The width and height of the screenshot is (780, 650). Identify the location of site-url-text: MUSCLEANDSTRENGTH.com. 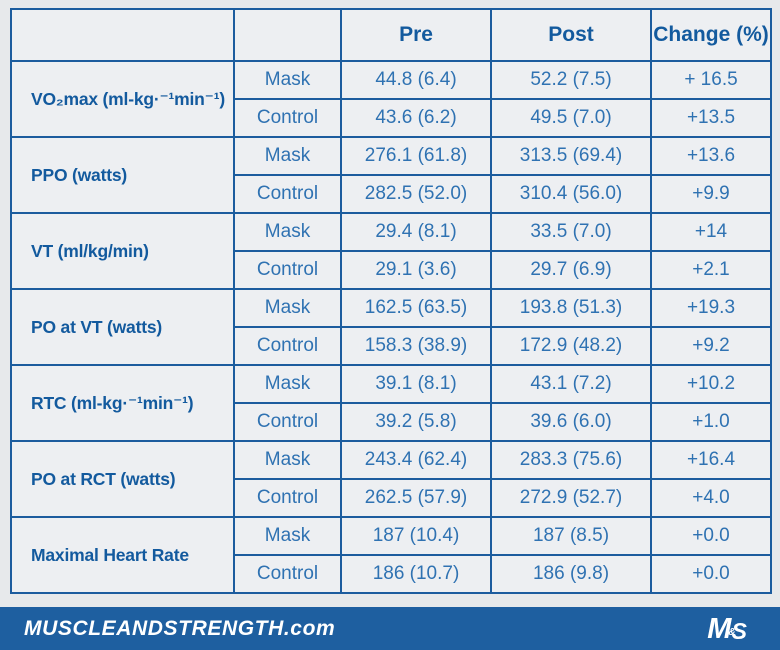
(180, 628).